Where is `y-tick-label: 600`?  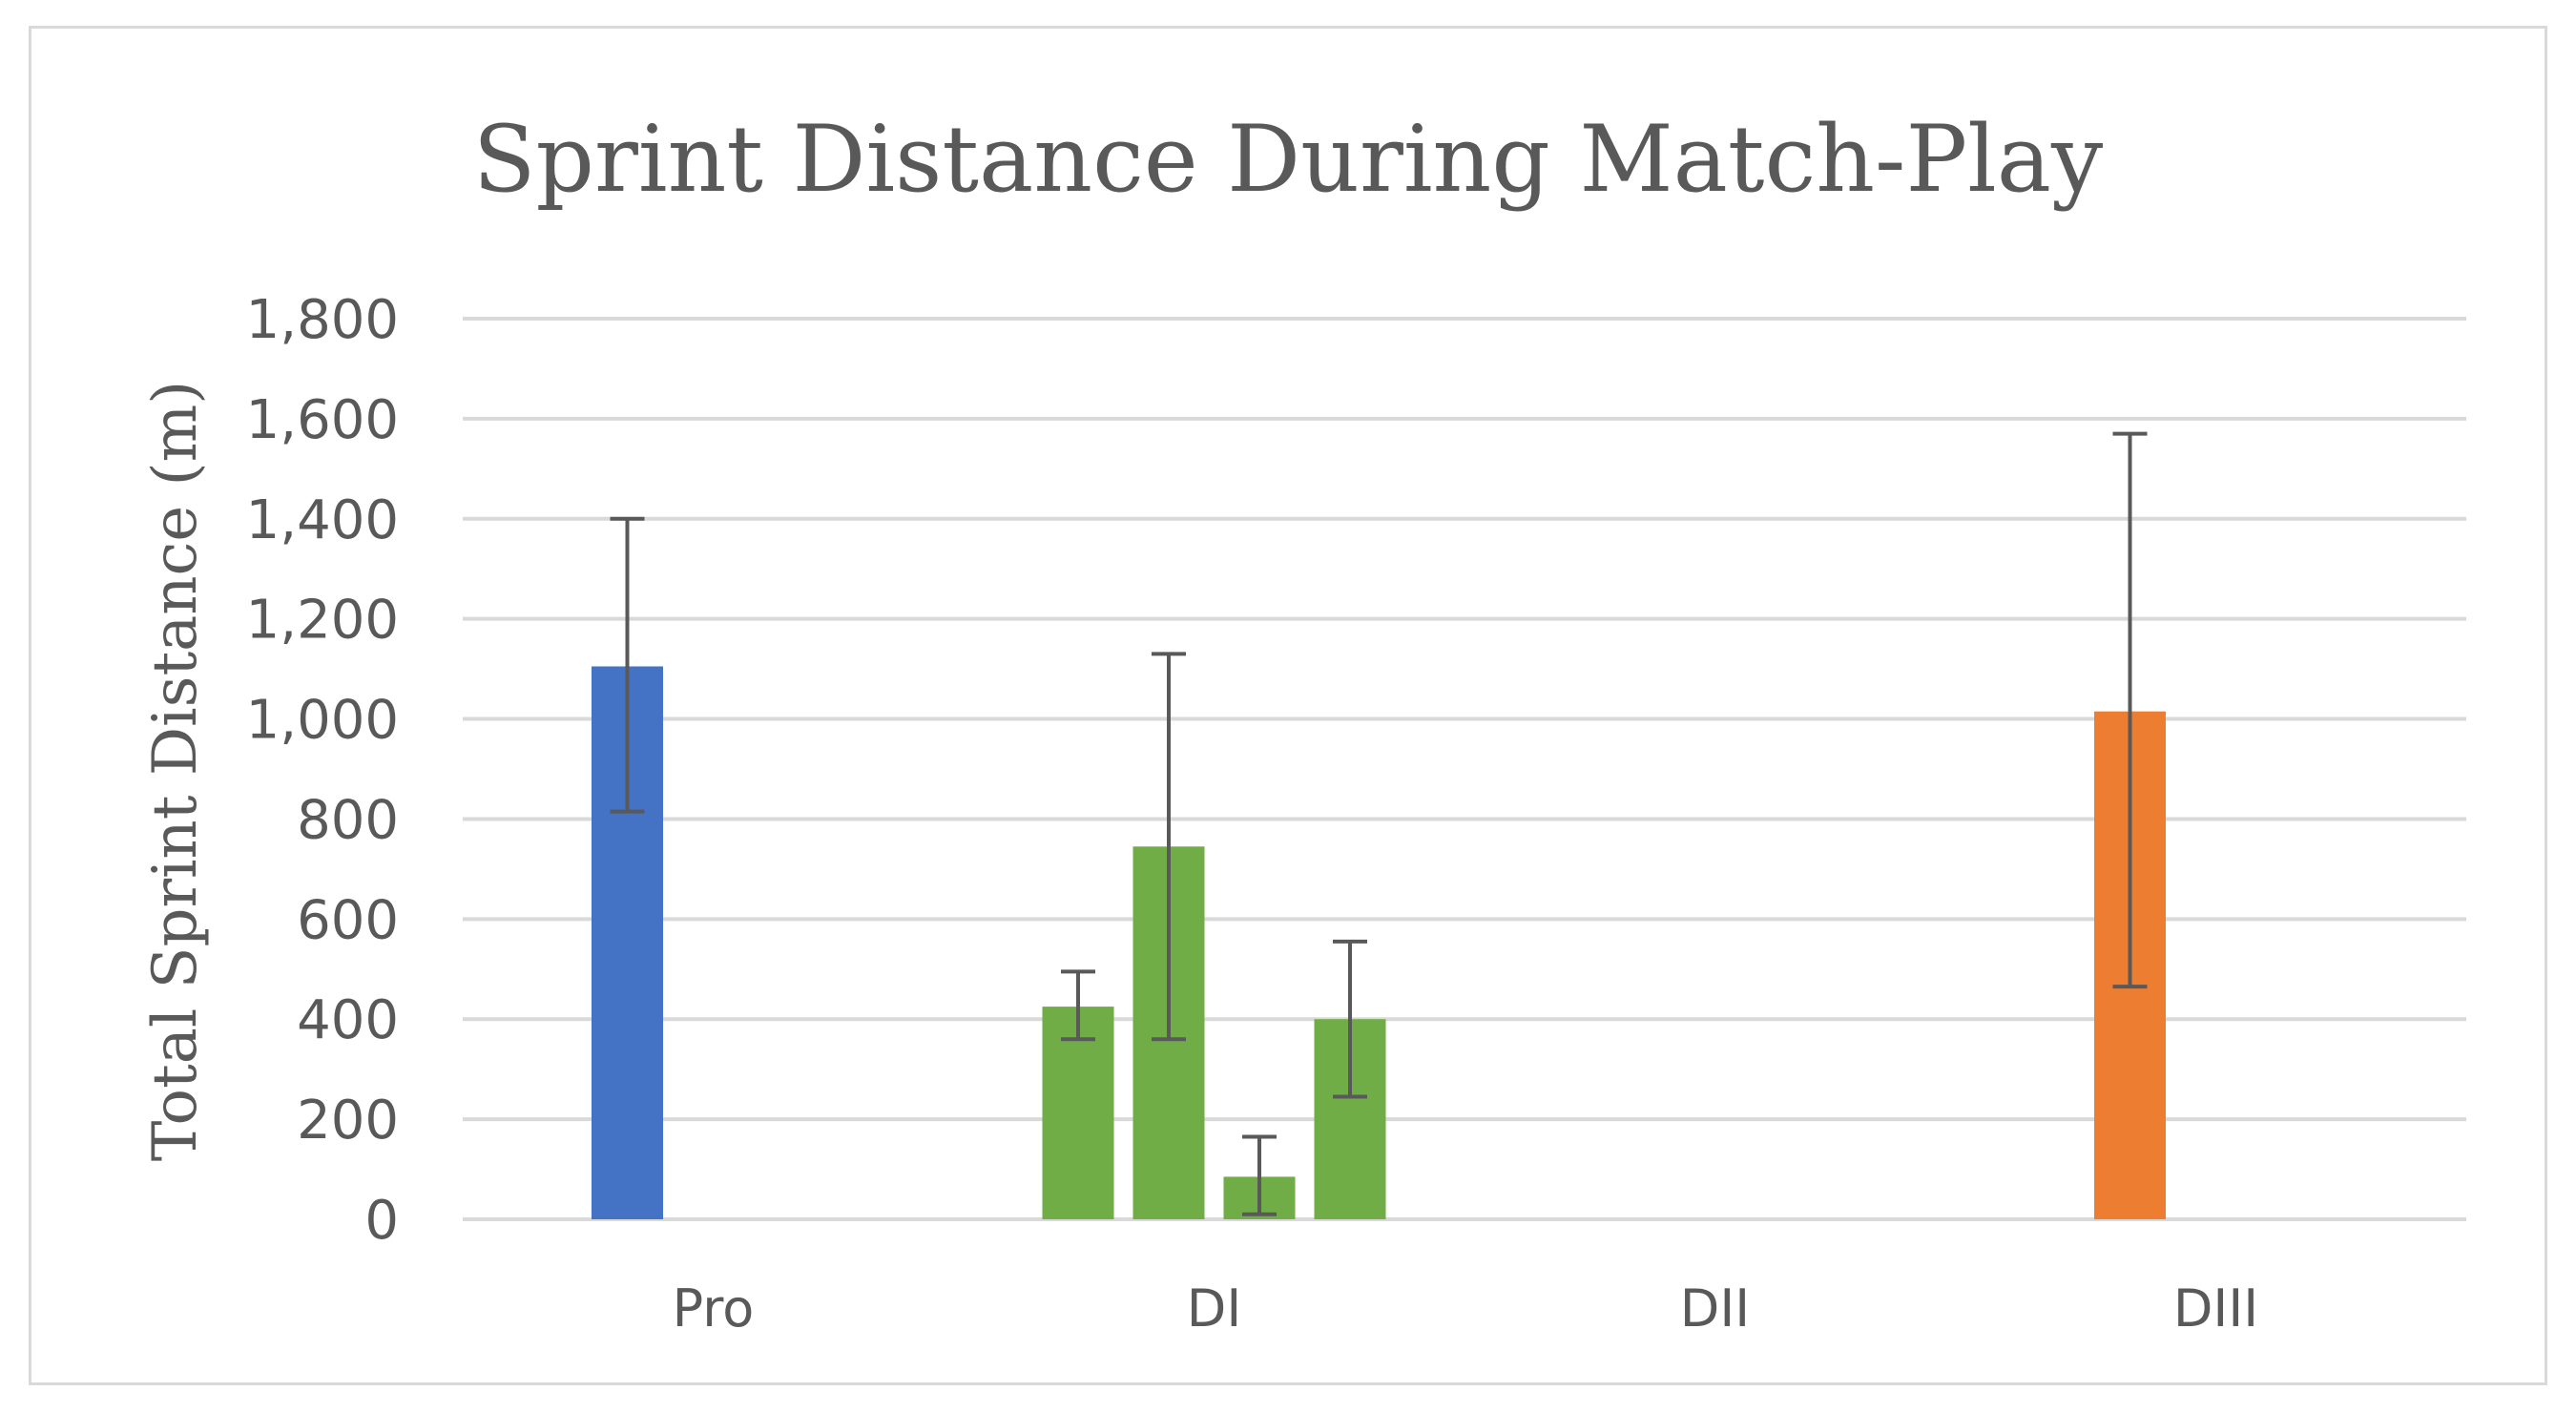
y-tick-label: 600 is located at coordinates (348, 920).